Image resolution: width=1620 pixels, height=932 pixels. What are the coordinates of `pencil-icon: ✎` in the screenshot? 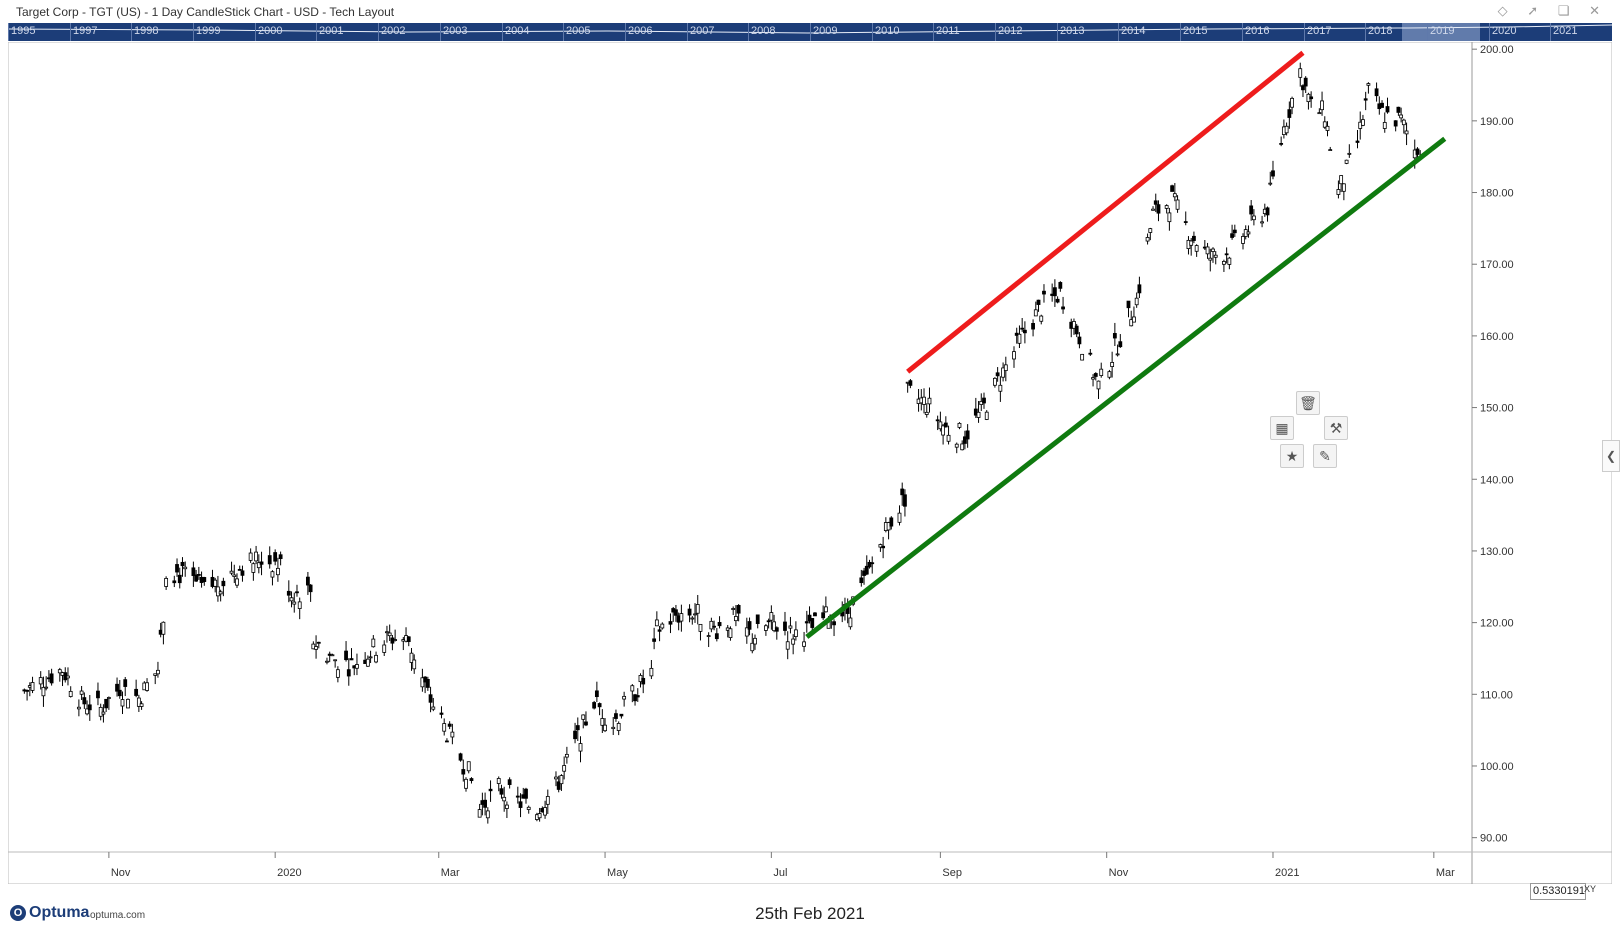 It's located at (1325, 456).